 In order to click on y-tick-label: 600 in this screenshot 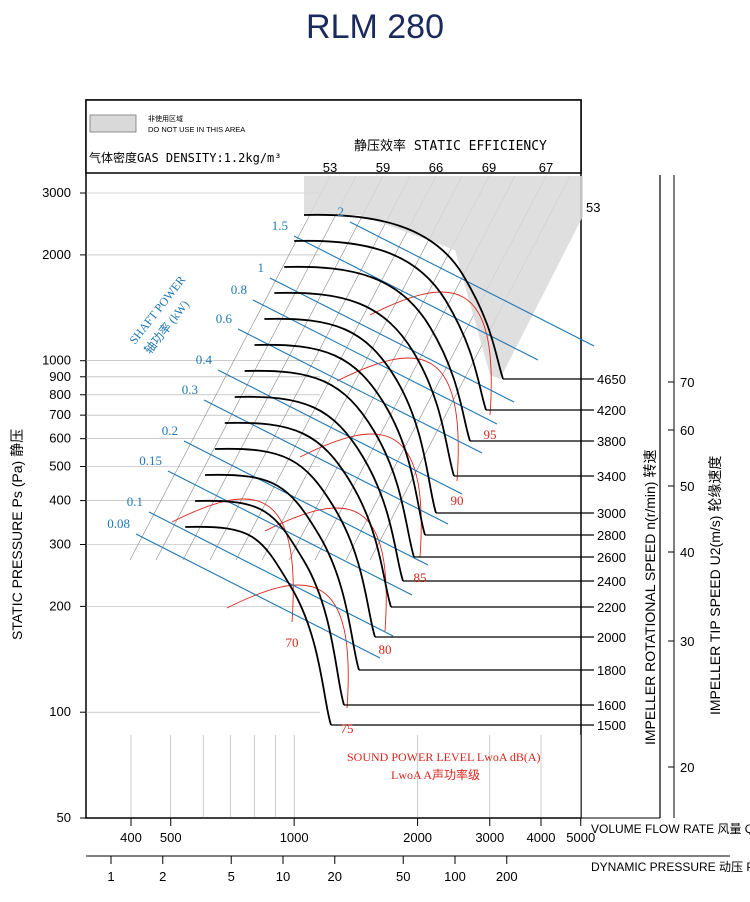, I will do `click(60, 438)`.